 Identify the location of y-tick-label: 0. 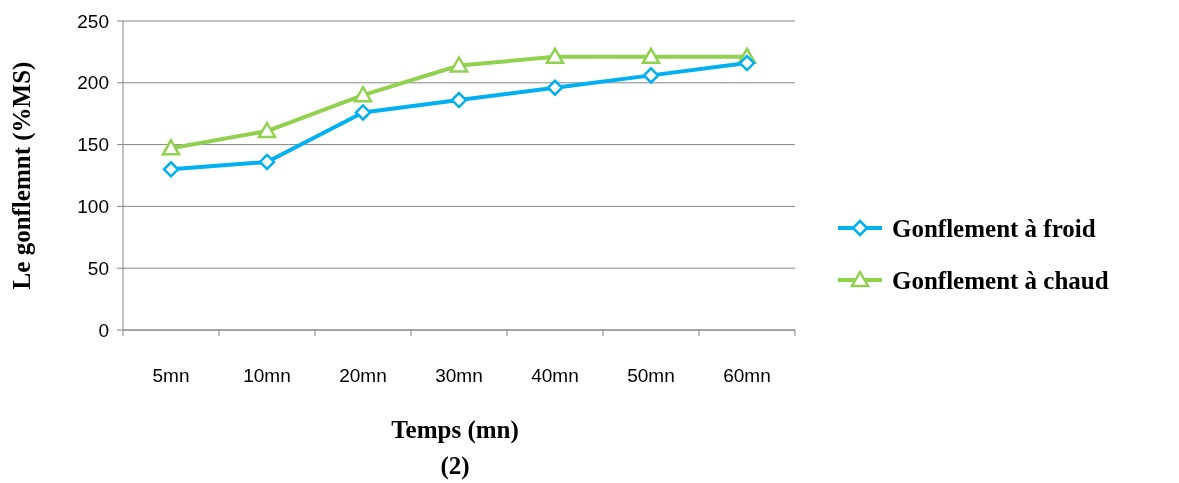
(103, 330).